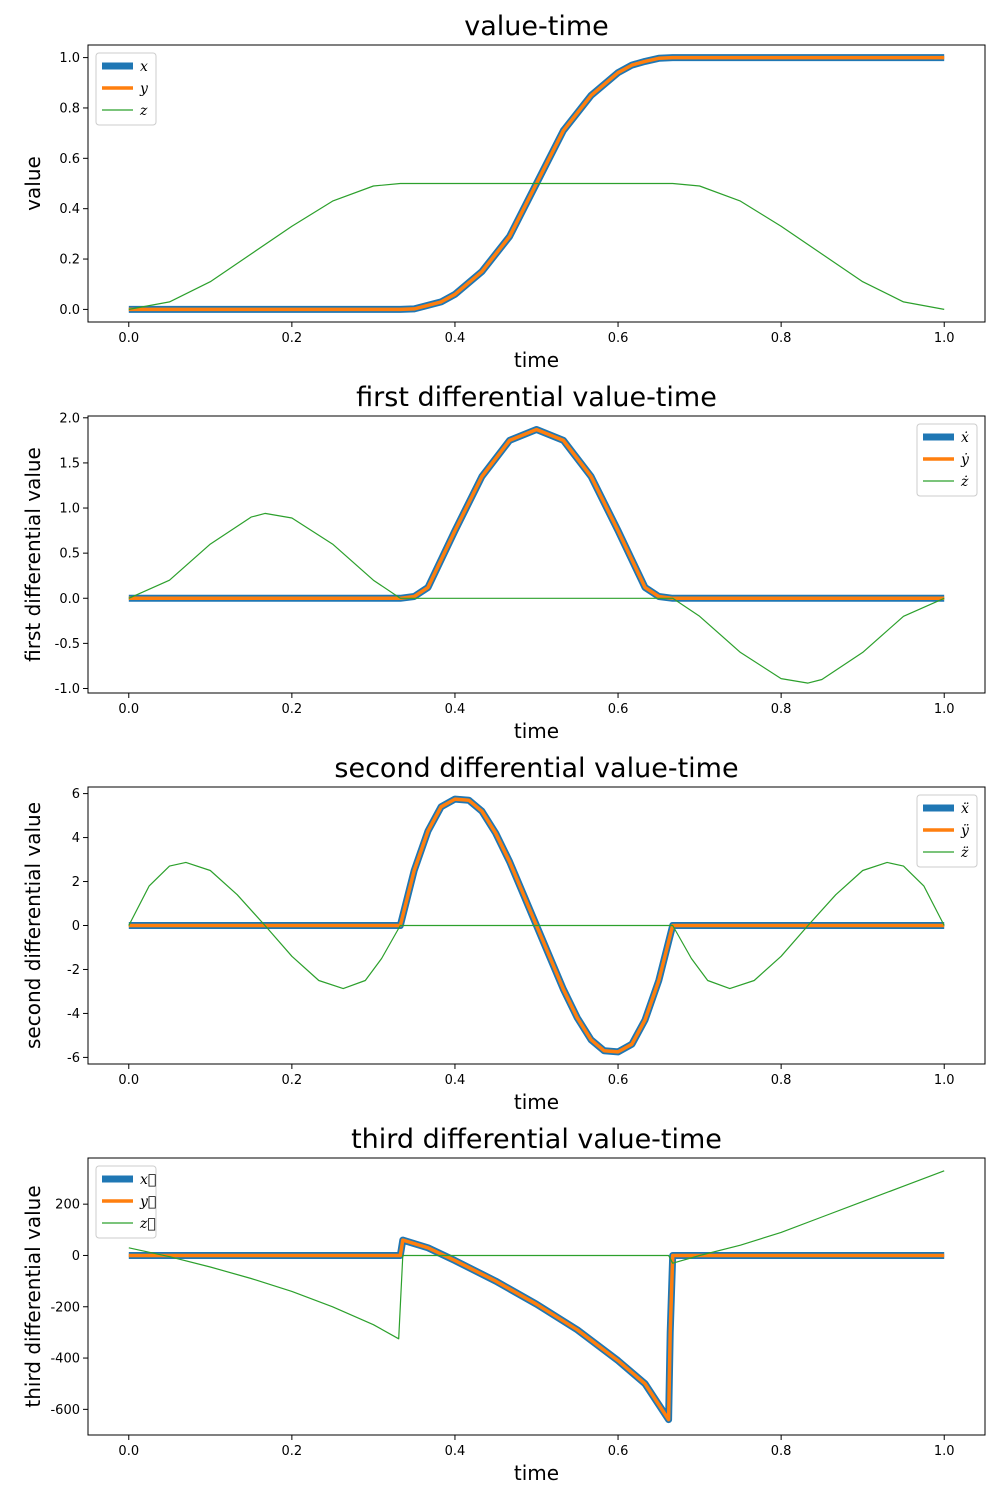  I want to click on chart-title: second differential value-time, so click(536, 768).